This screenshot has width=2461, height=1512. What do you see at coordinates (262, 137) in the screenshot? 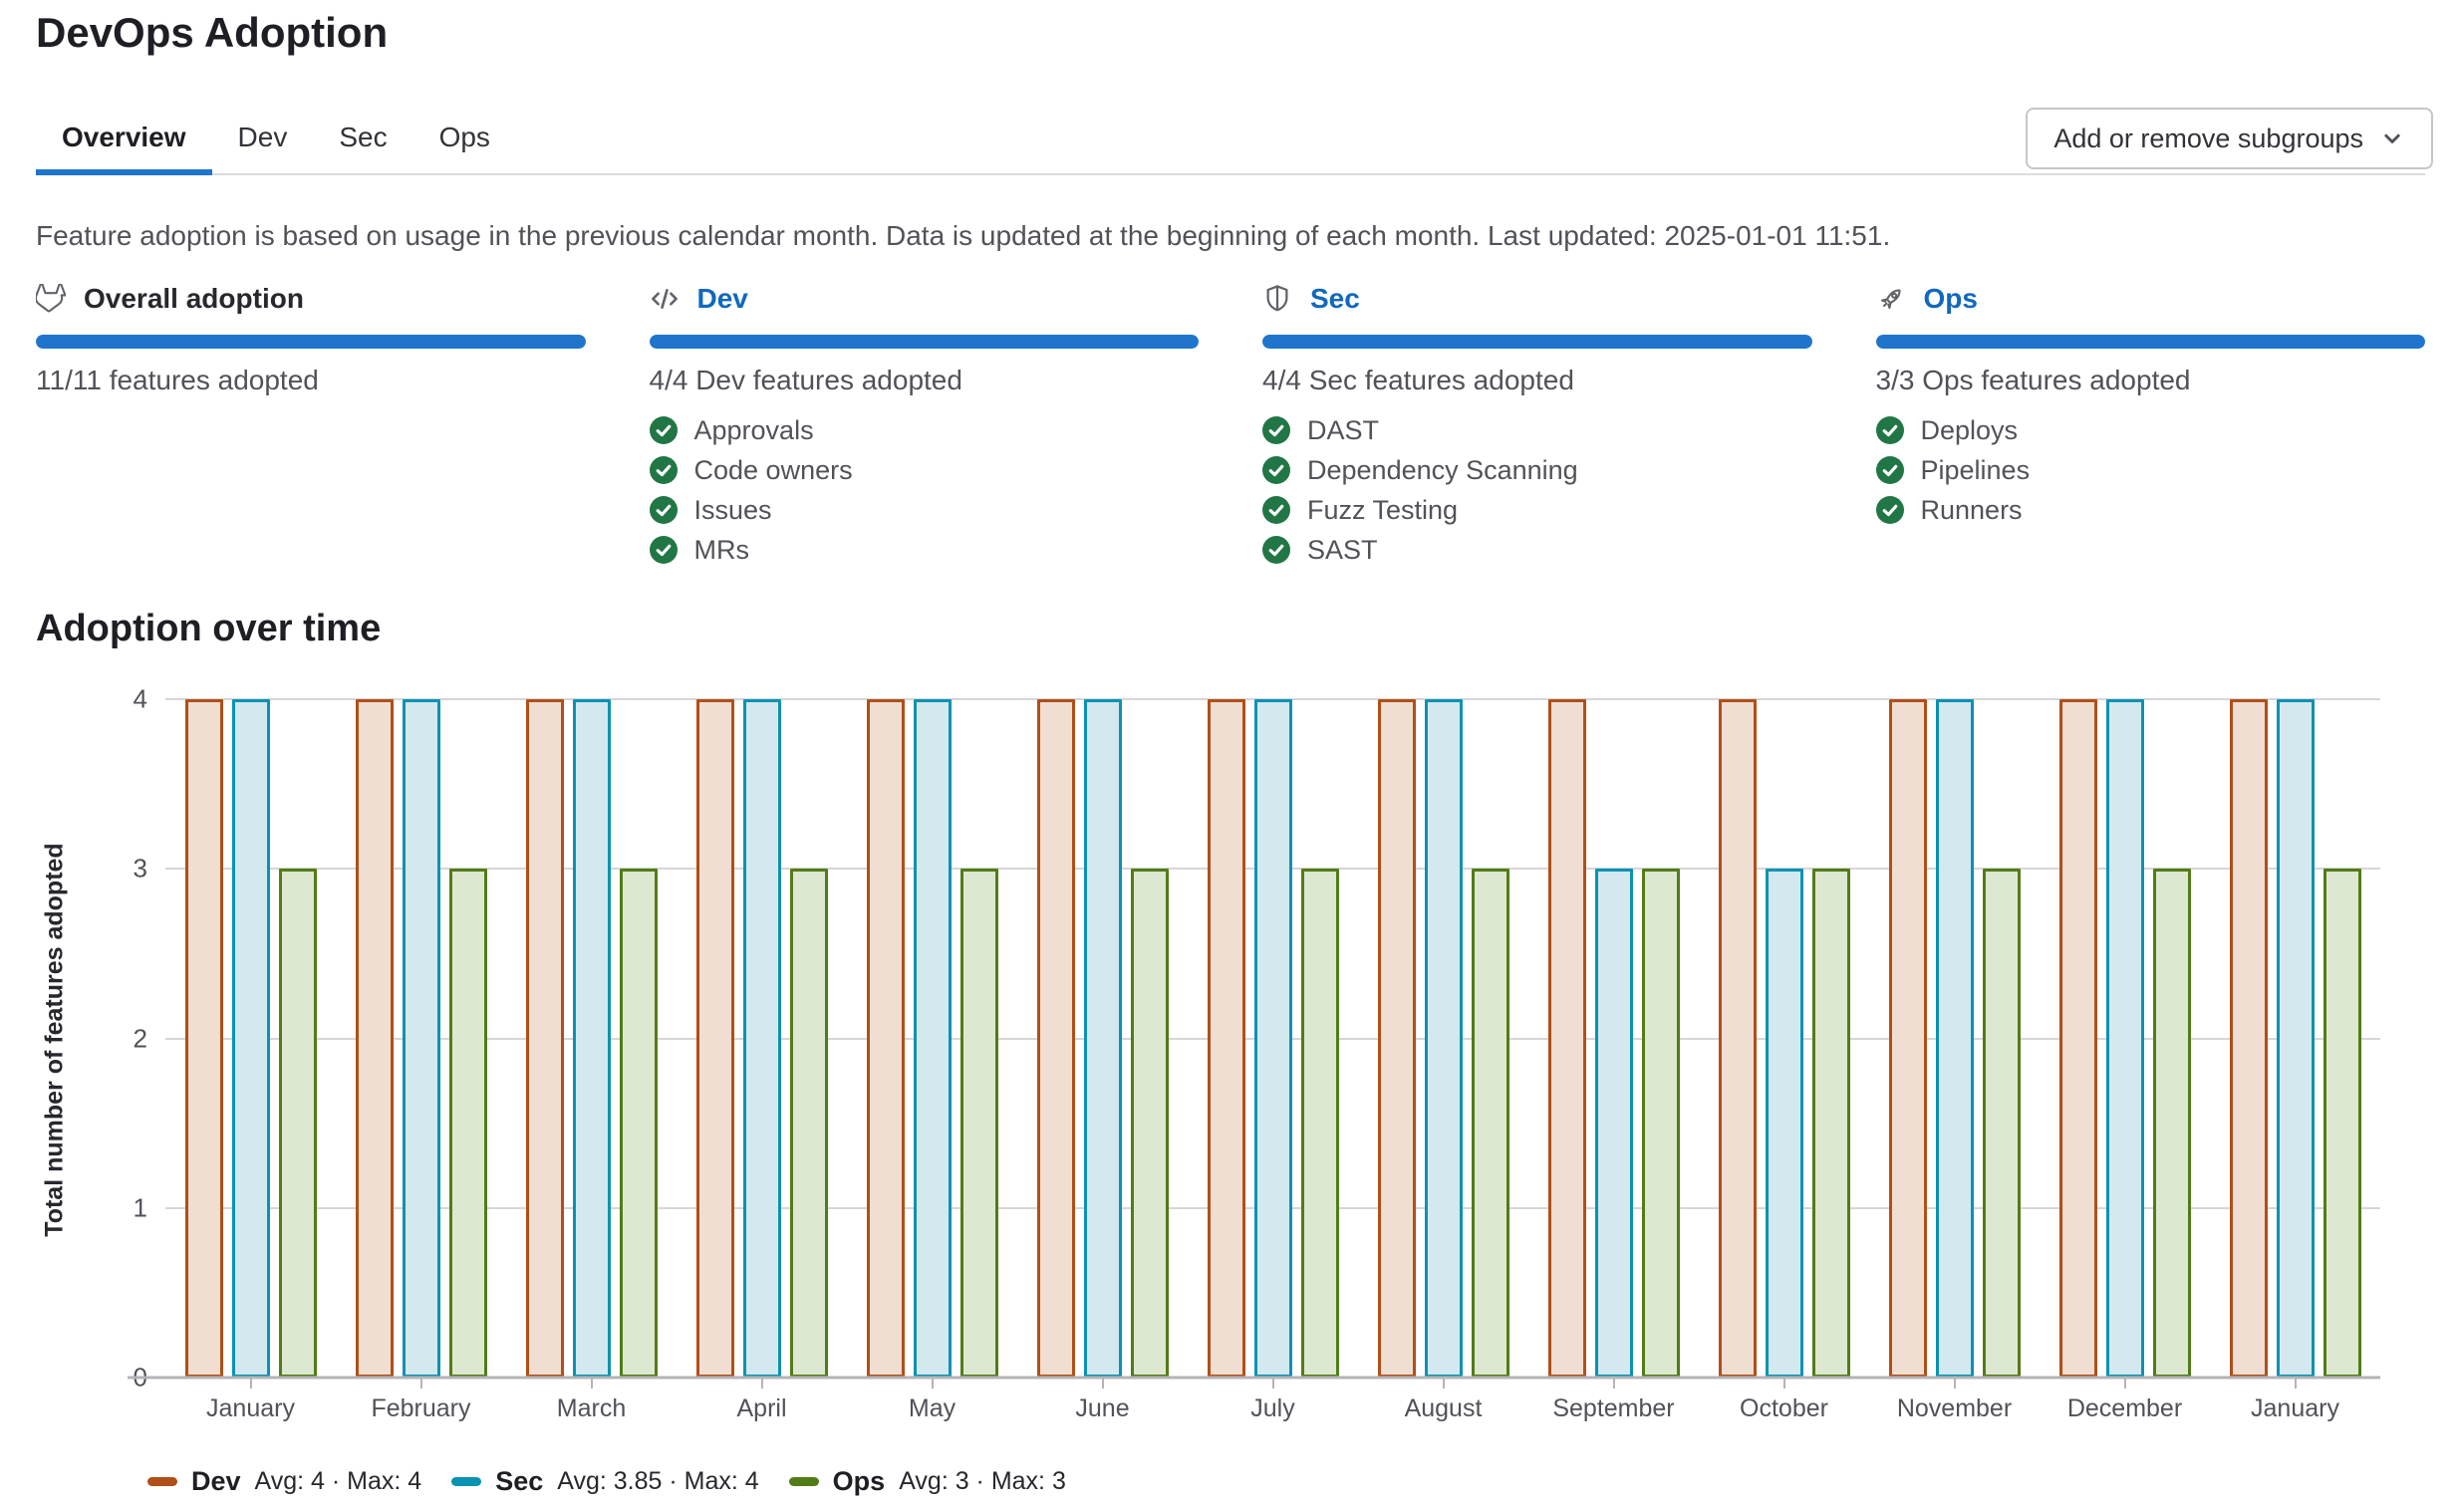
I see `tab-dev: Dev` at bounding box center [262, 137].